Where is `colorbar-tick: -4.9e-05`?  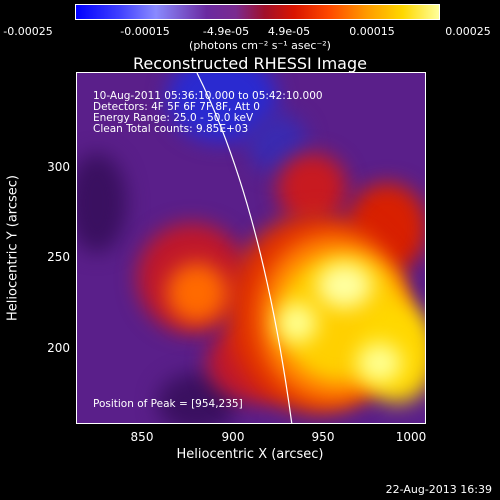 colorbar-tick: -4.9e-05 is located at coordinates (226, 31).